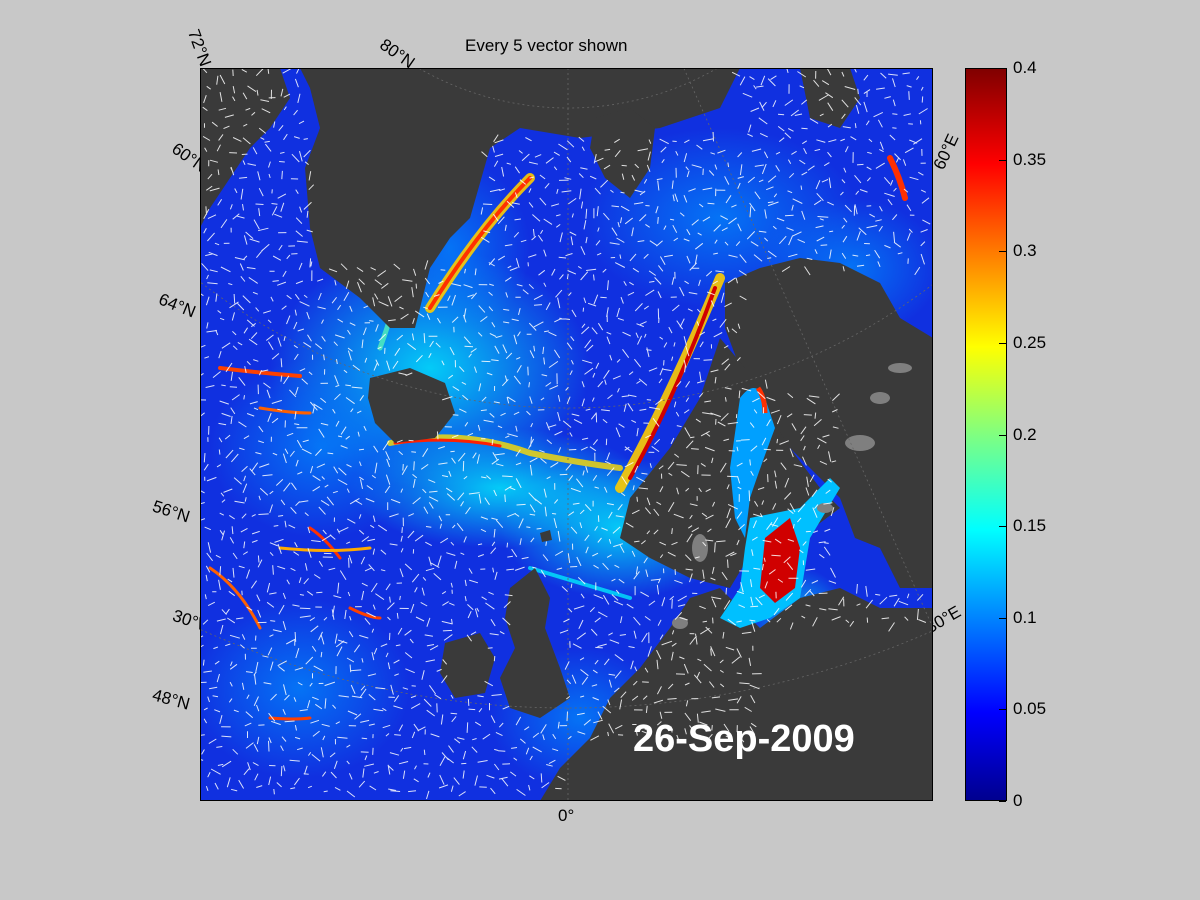 Image resolution: width=1200 pixels, height=900 pixels. What do you see at coordinates (736, 694) in the screenshot?
I see `europe` at bounding box center [736, 694].